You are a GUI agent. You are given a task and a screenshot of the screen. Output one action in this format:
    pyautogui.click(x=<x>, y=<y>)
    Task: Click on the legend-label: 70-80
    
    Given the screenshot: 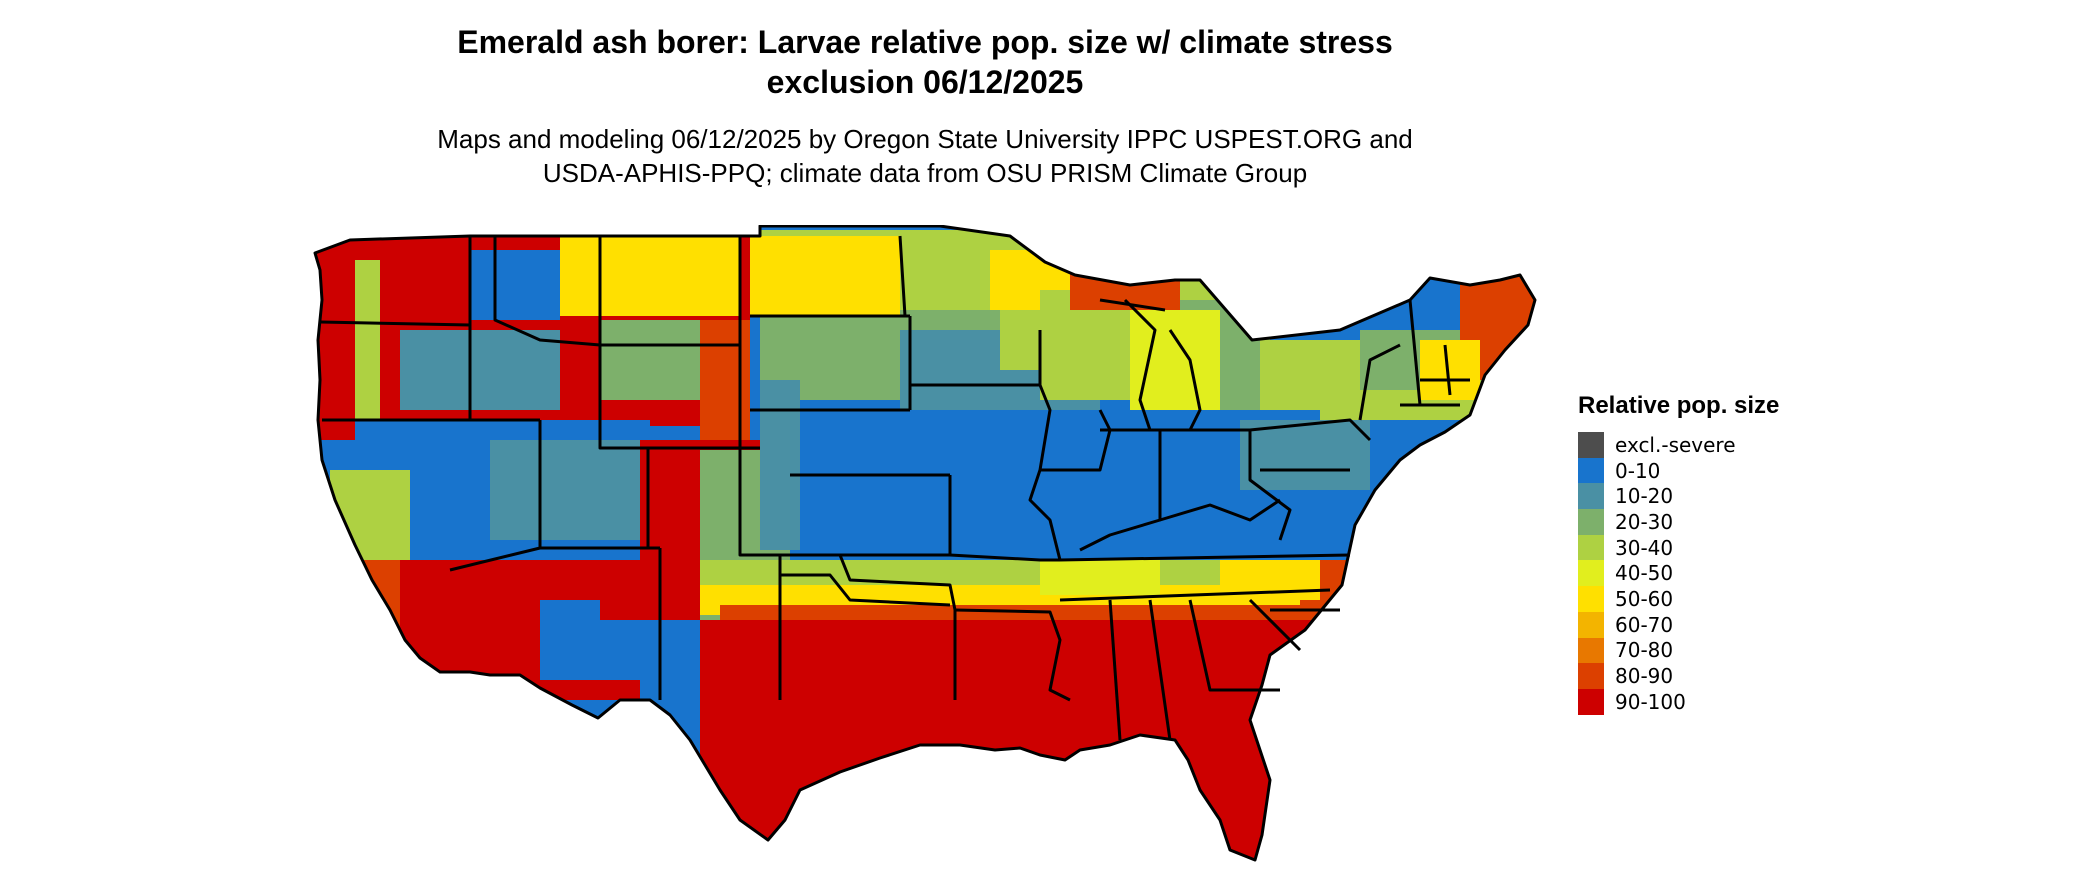 What is the action you would take?
    pyautogui.click(x=1644, y=650)
    